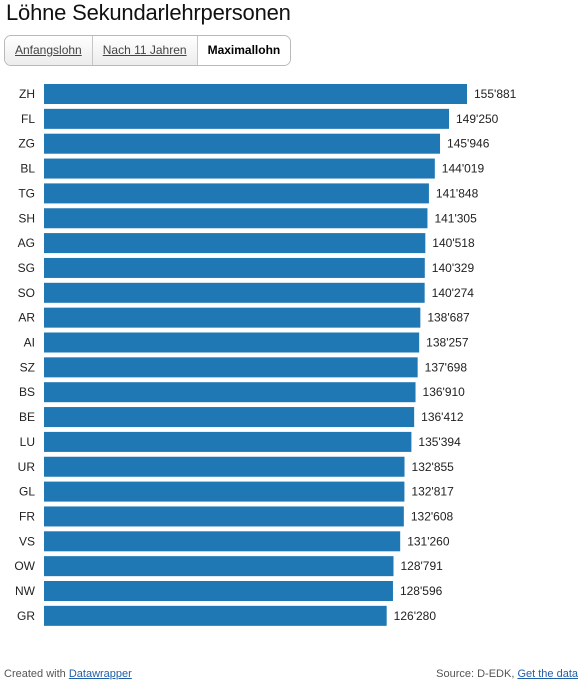  Describe the element at coordinates (239, 168) in the screenshot. I see `bar-bl` at that location.